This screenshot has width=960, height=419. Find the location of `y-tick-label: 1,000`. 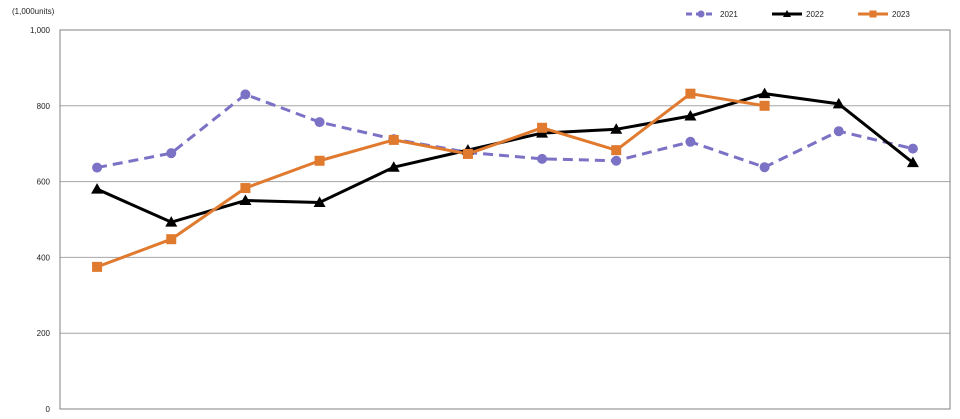

y-tick-label: 1,000 is located at coordinates (40, 30).